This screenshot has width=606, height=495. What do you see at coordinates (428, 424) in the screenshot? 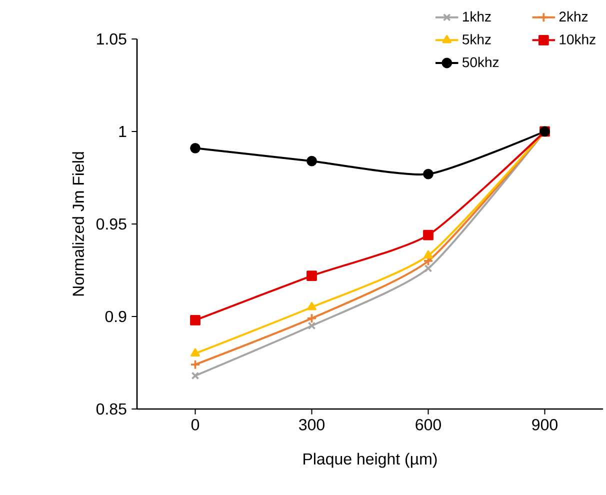
I see `x-tick-label: 600` at bounding box center [428, 424].